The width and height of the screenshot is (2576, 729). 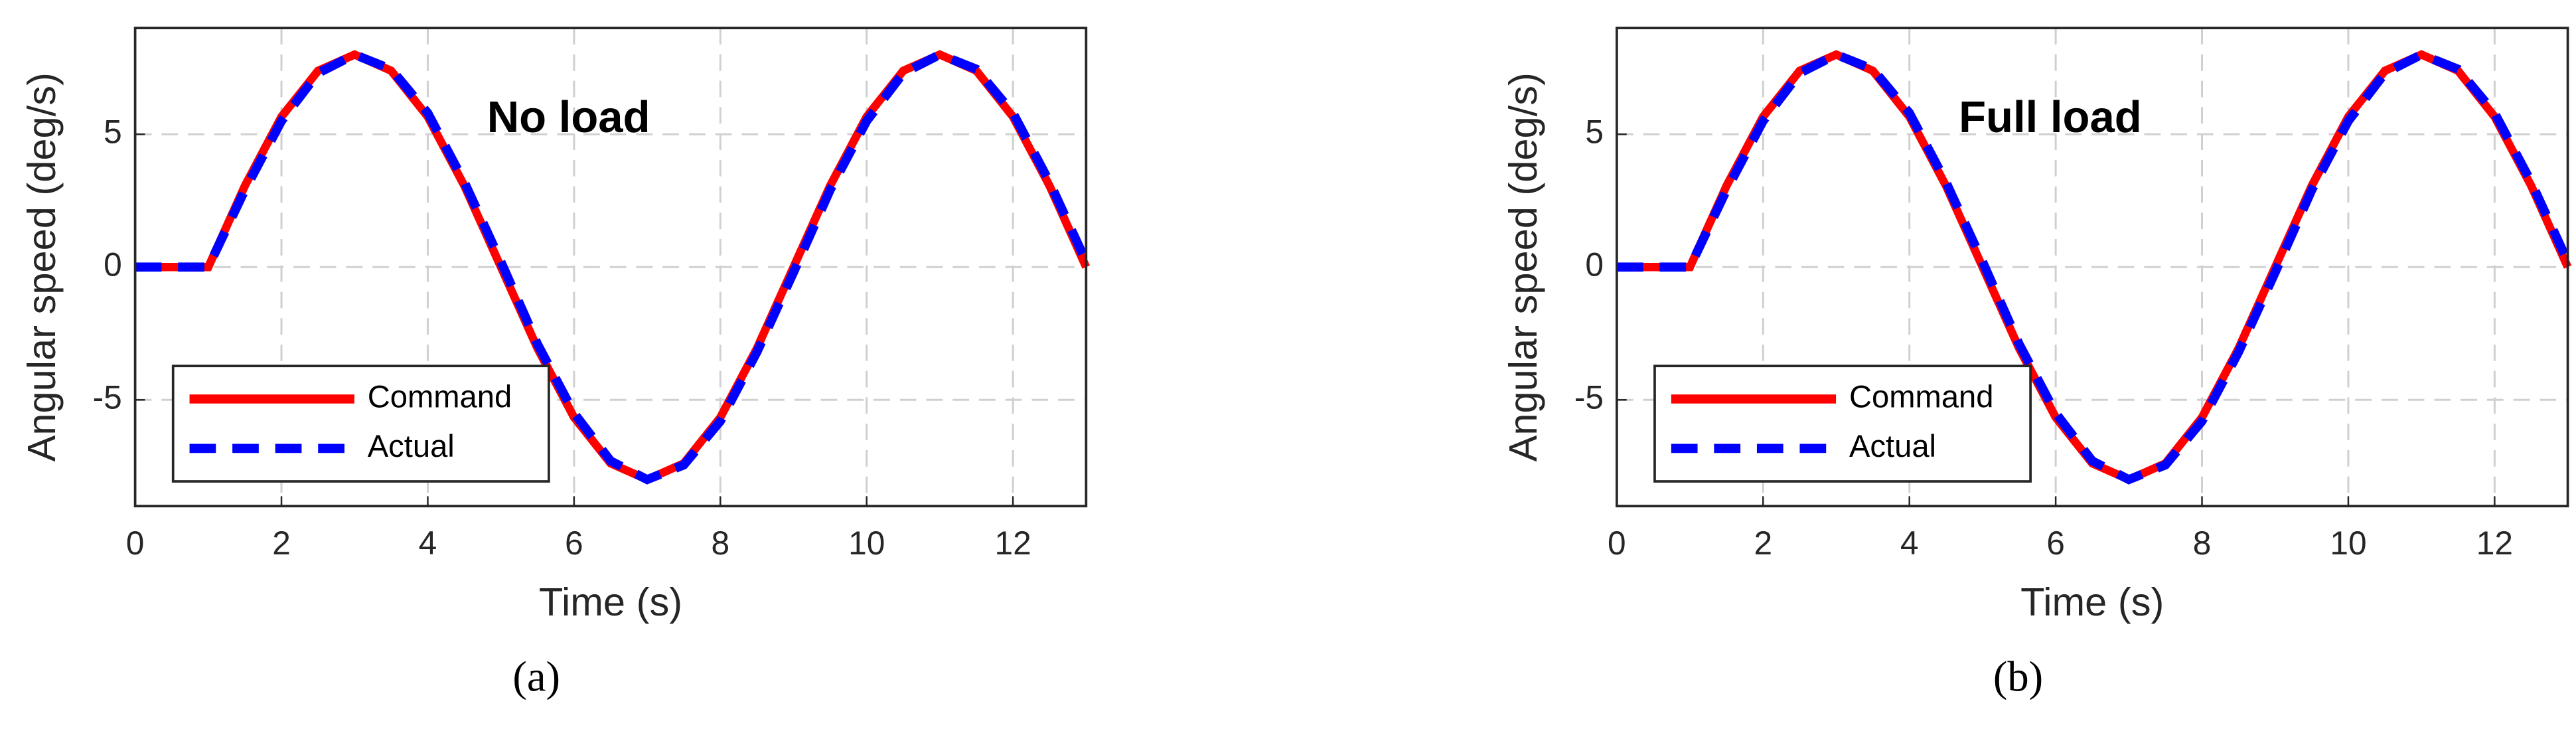 What do you see at coordinates (536, 676) in the screenshot?
I see `caption: (a)` at bounding box center [536, 676].